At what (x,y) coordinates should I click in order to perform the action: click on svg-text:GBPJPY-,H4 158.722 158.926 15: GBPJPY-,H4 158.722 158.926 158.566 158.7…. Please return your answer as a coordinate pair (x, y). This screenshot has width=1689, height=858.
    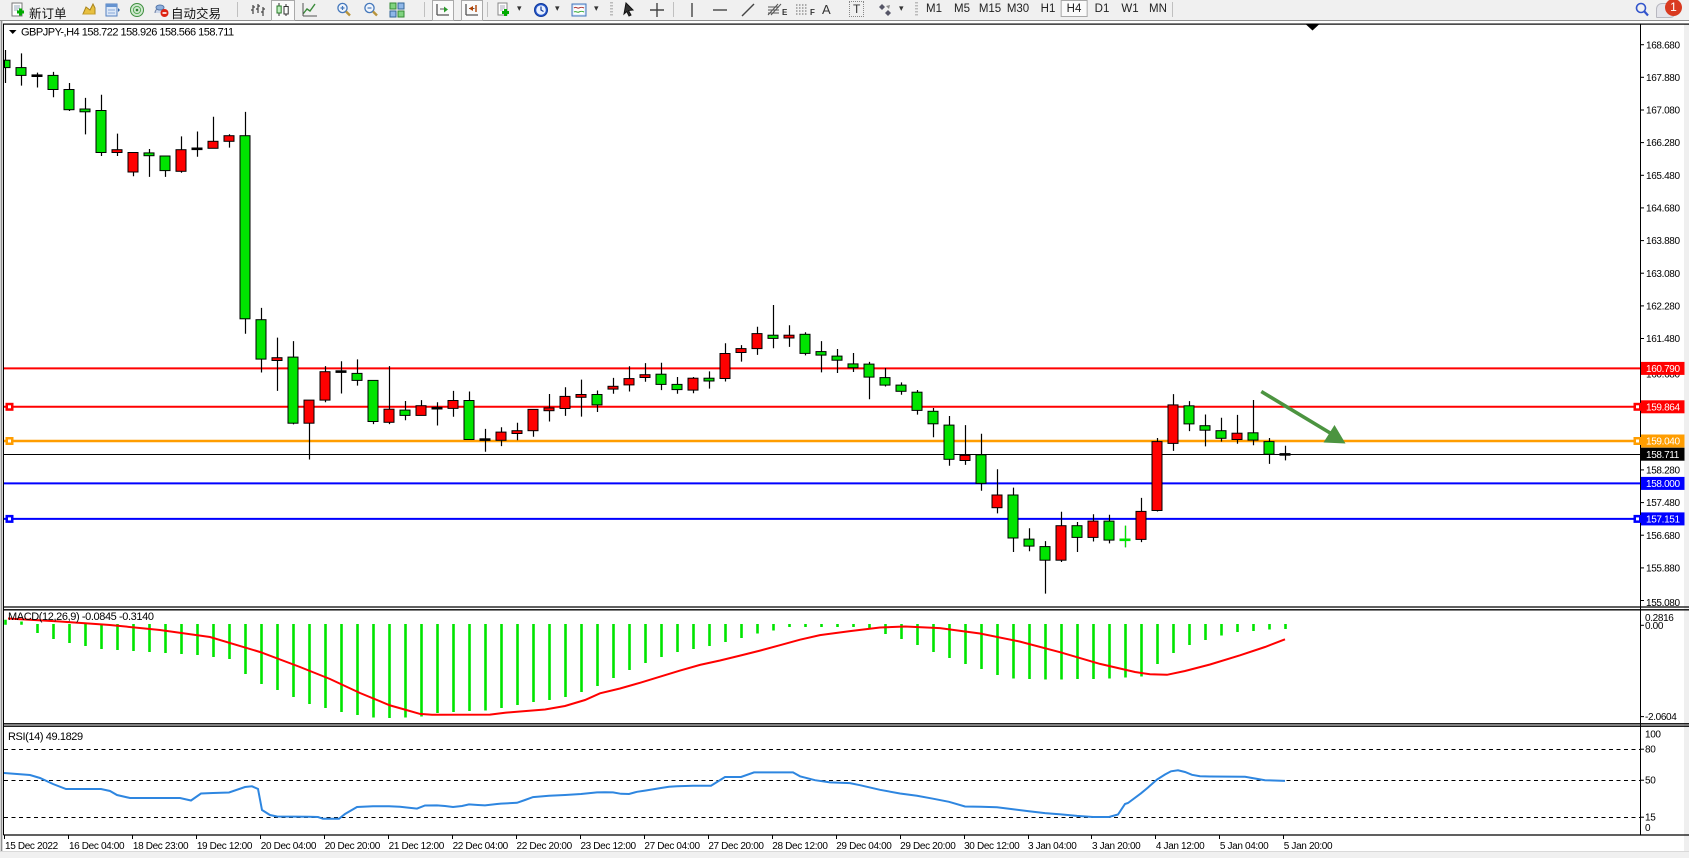
    Looking at the image, I should click on (127, 33).